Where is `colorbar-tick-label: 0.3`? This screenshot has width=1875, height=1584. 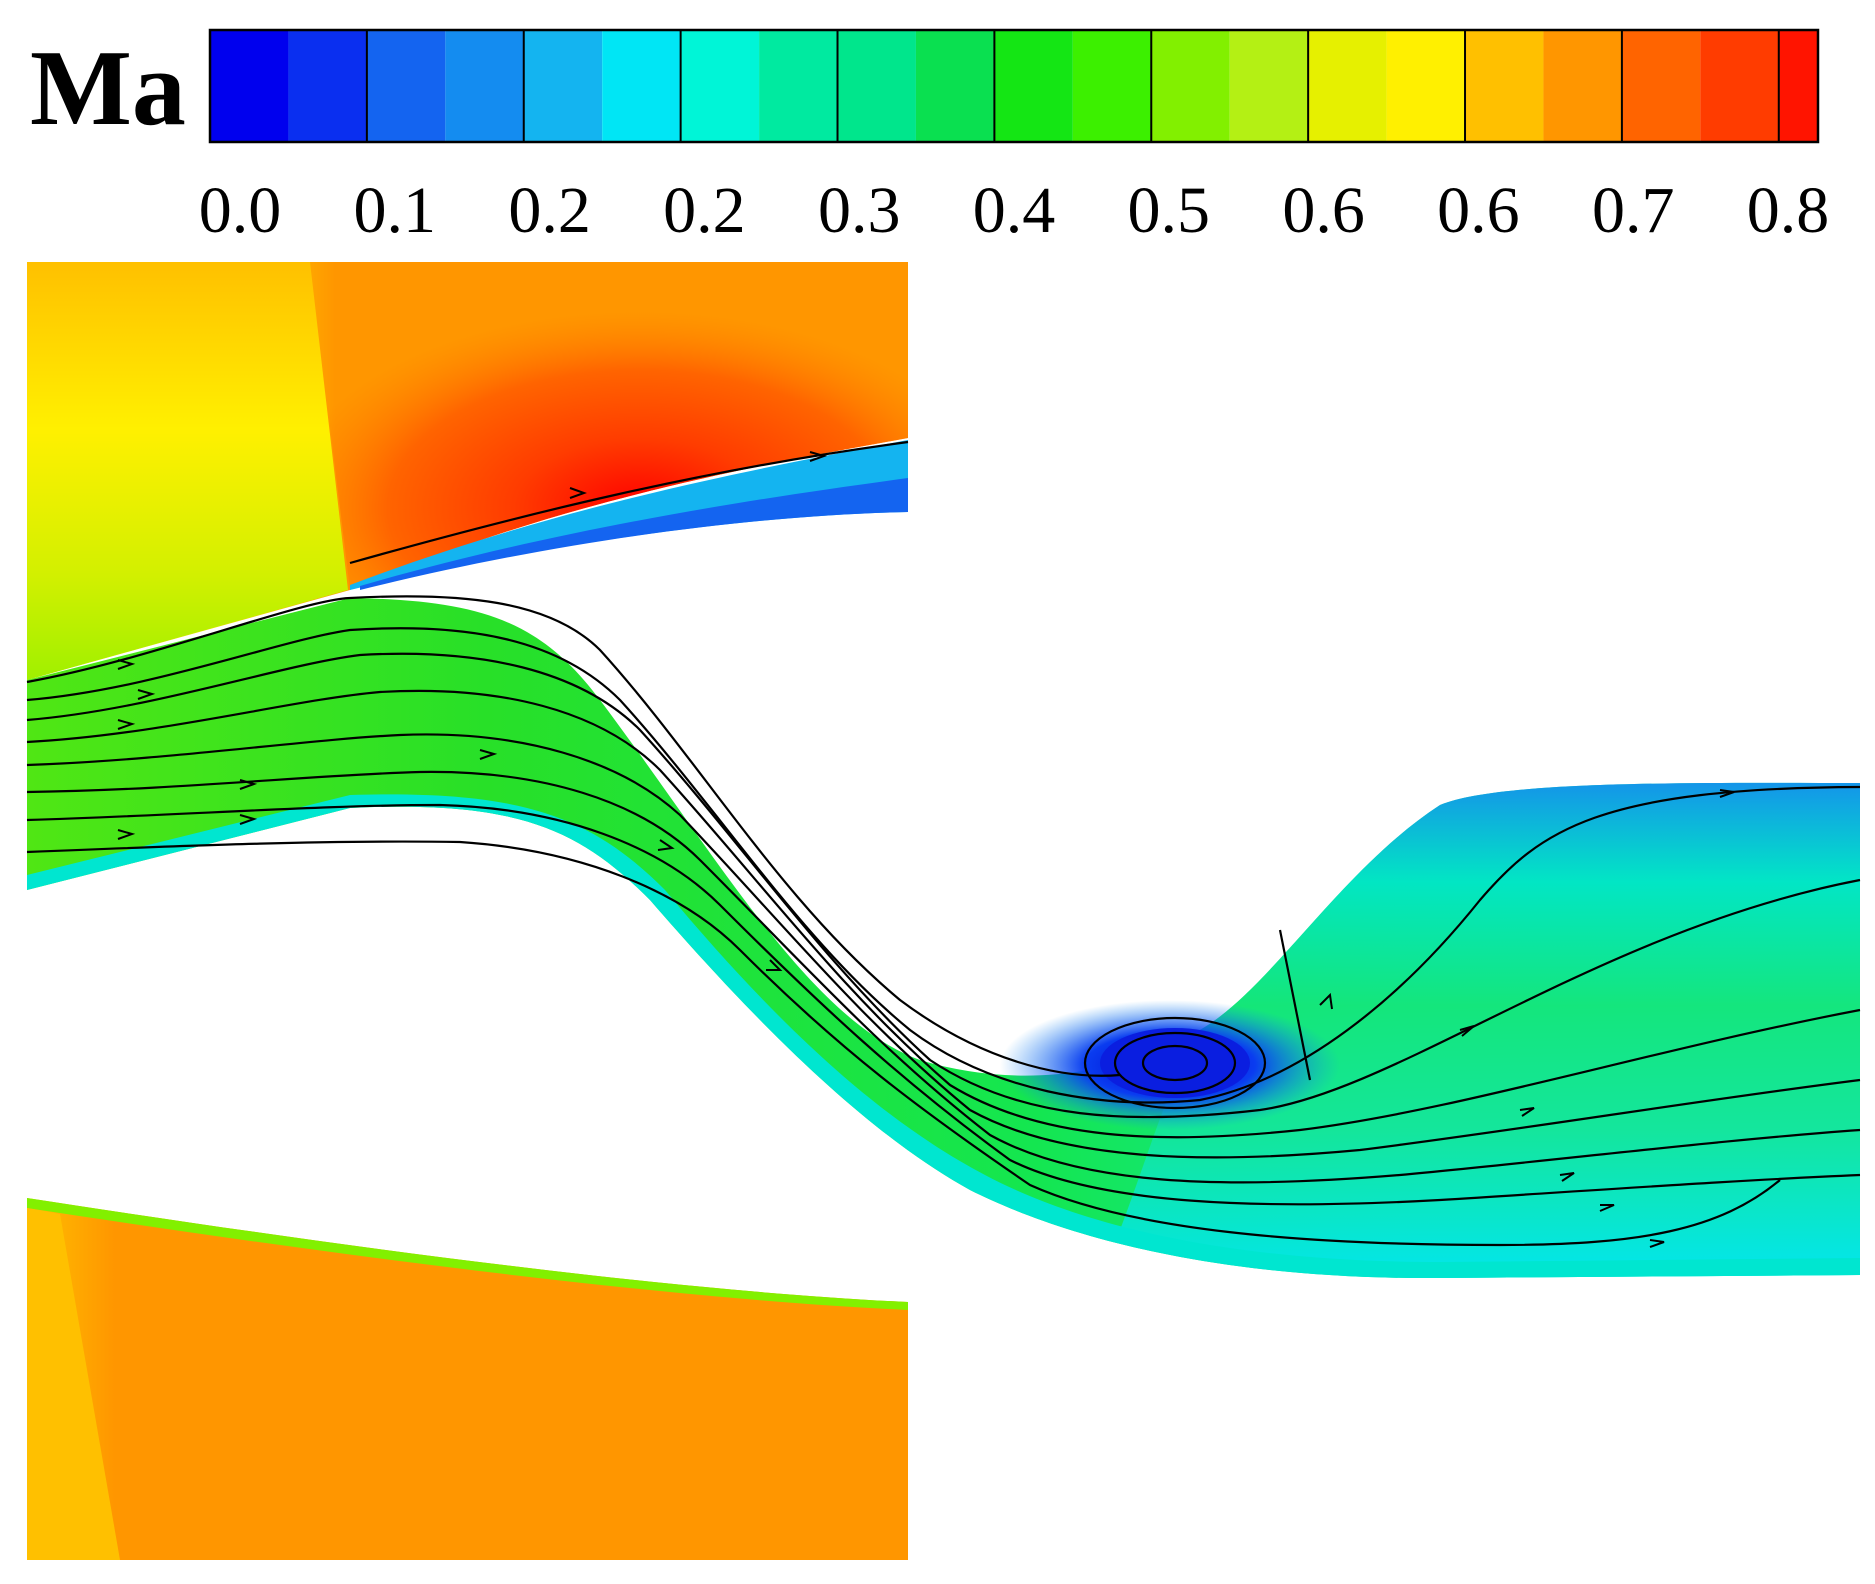 colorbar-tick-label: 0.3 is located at coordinates (859, 210).